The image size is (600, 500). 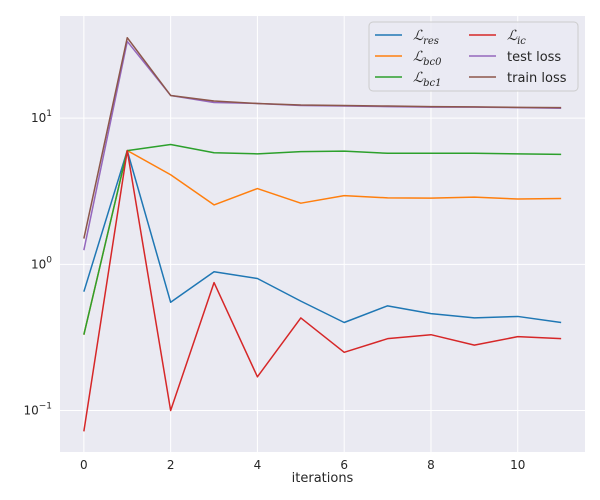 What do you see at coordinates (534, 57) in the screenshot?
I see `legend-label: test loss` at bounding box center [534, 57].